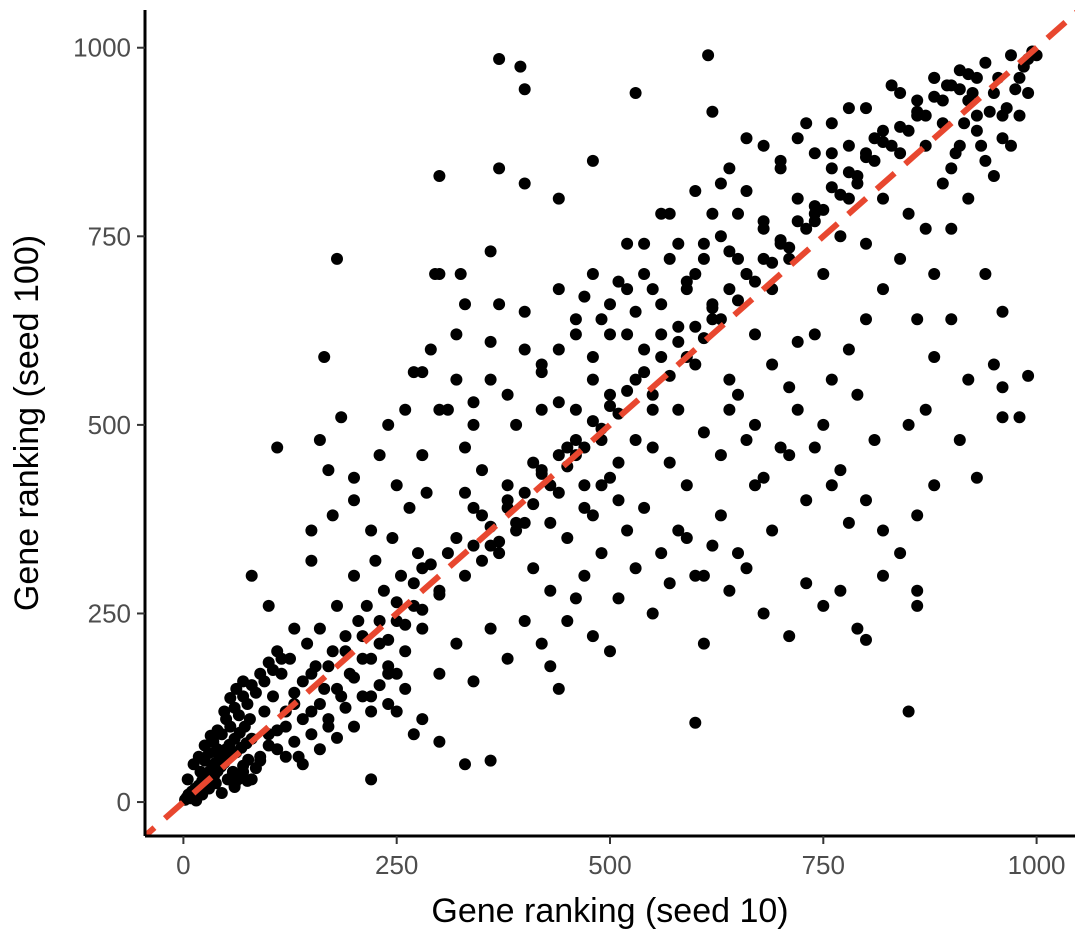  Describe the element at coordinates (609, 865) in the screenshot. I see `x-tick-label: 500` at that location.